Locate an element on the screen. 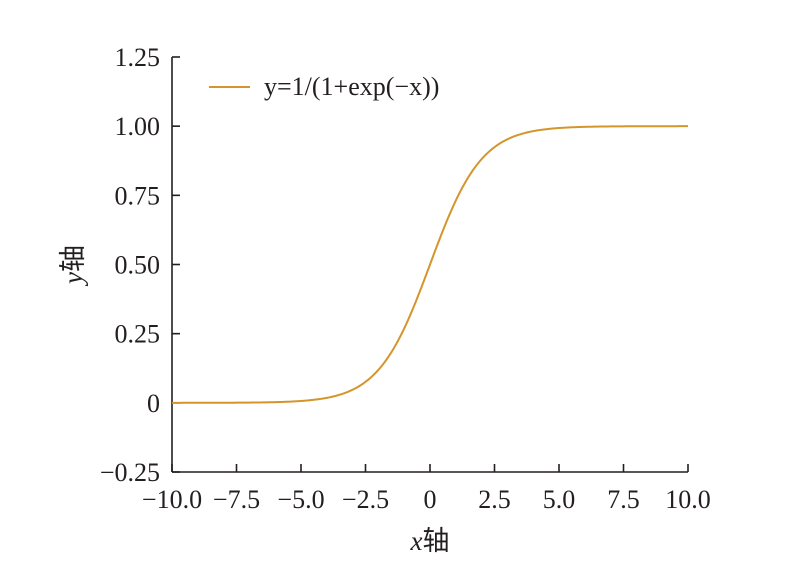  x-tick-label: −2.5 is located at coordinates (365, 499).